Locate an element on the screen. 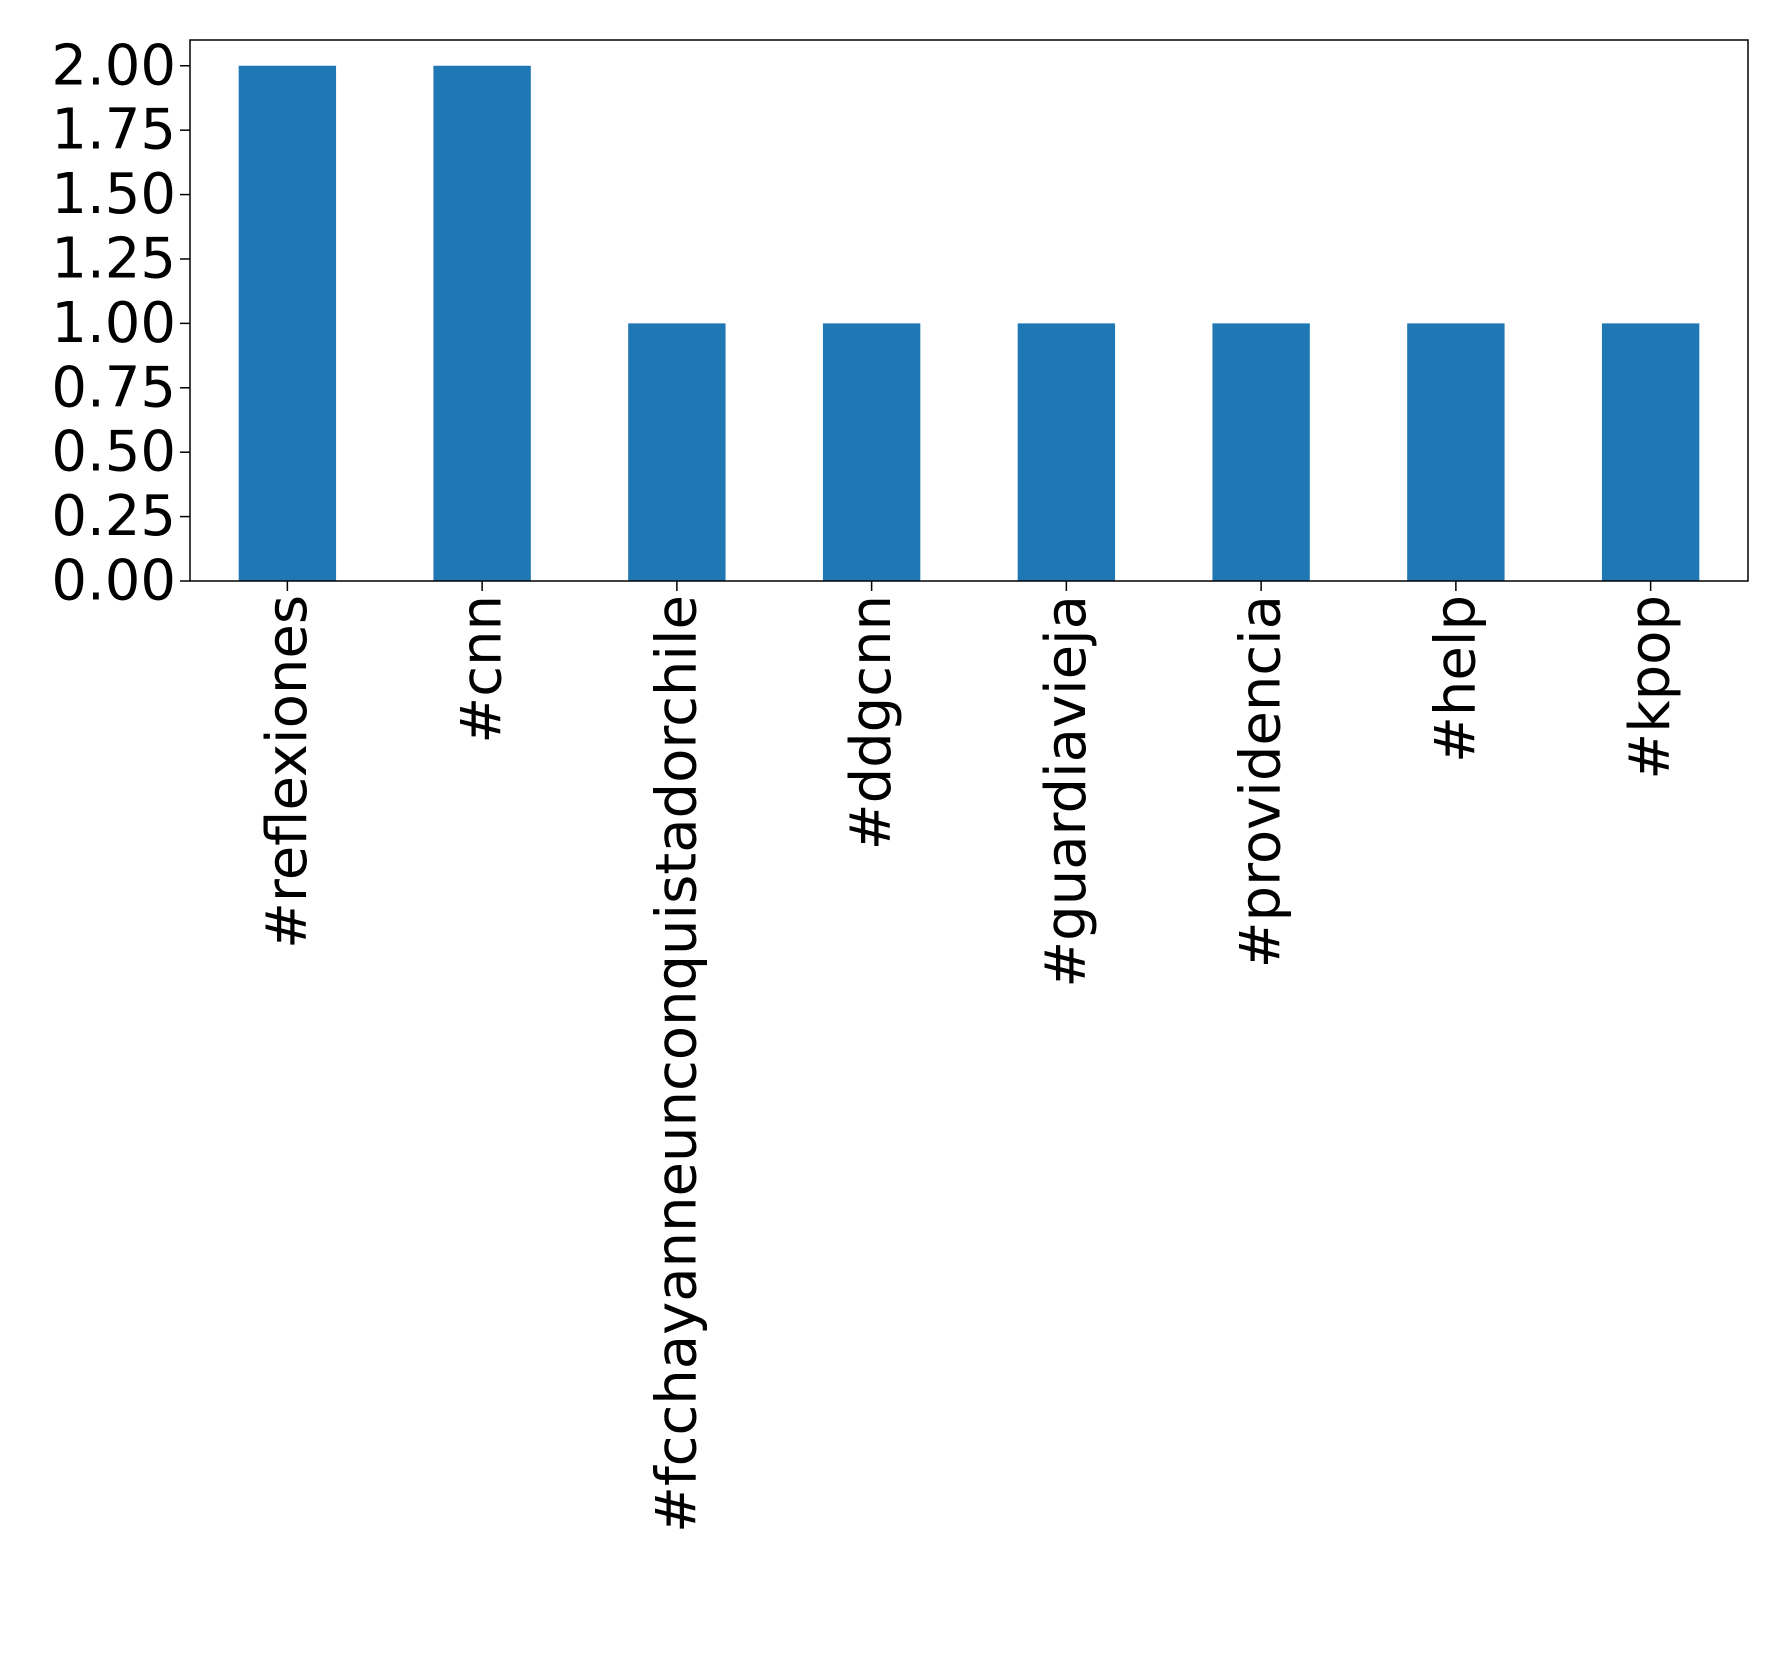 This screenshot has height=1675, width=1778. x-tick-label: #ddgcnn is located at coordinates (871, 722).